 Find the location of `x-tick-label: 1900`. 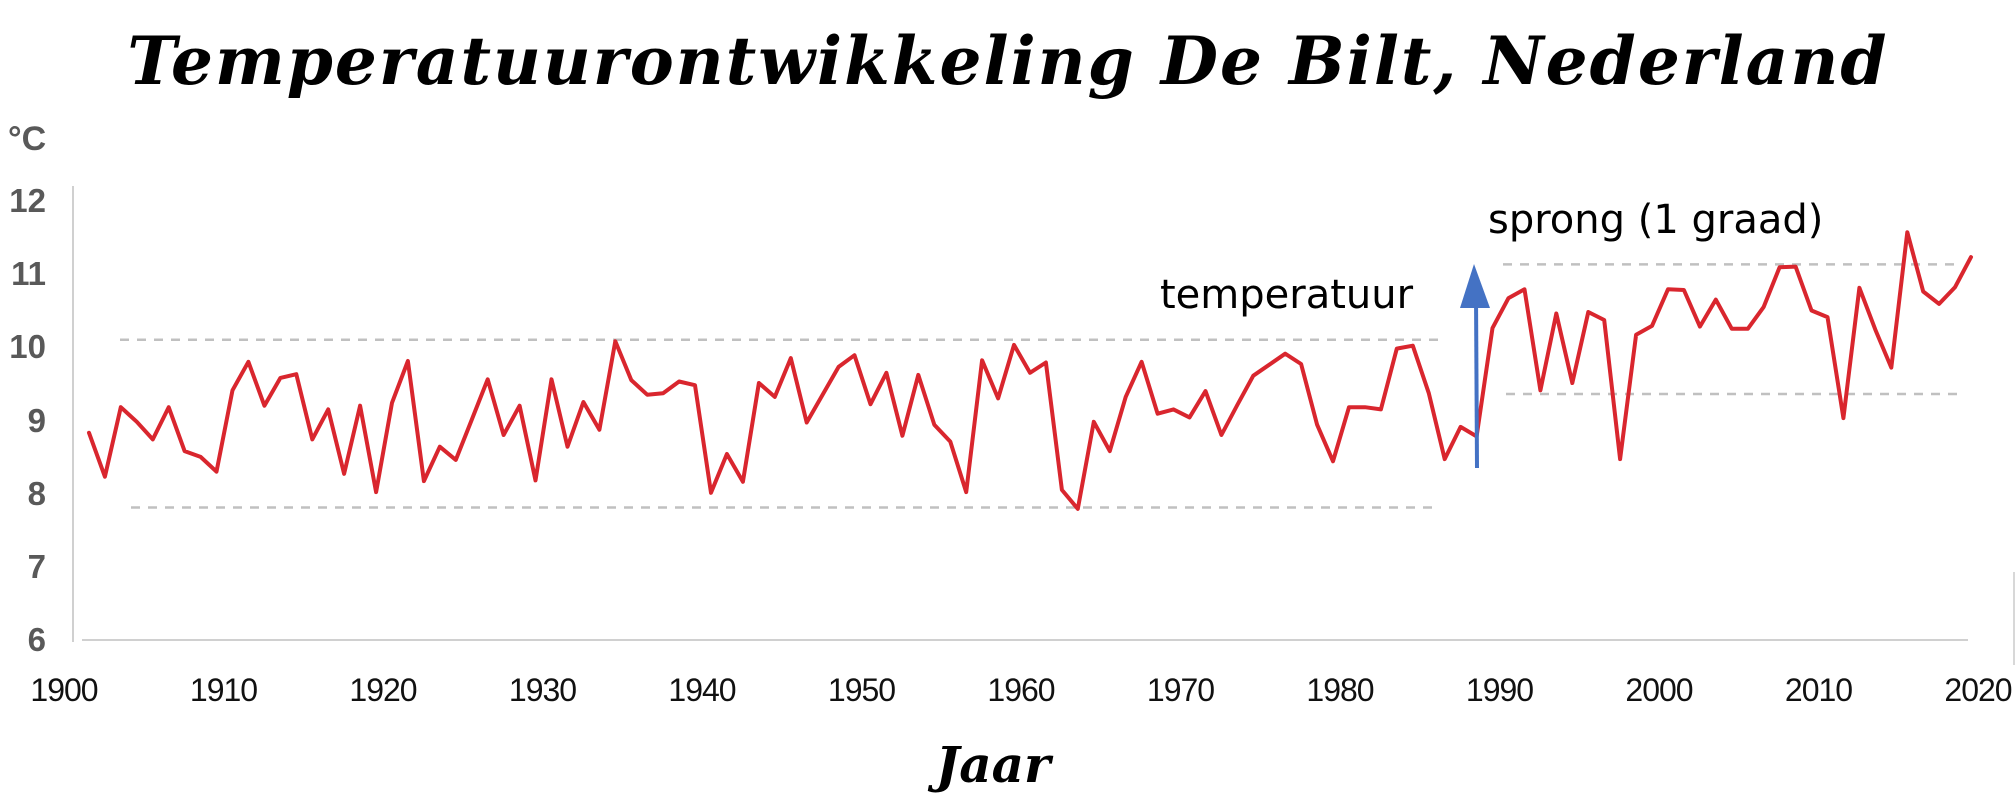

x-tick-label: 1900 is located at coordinates (64, 690).